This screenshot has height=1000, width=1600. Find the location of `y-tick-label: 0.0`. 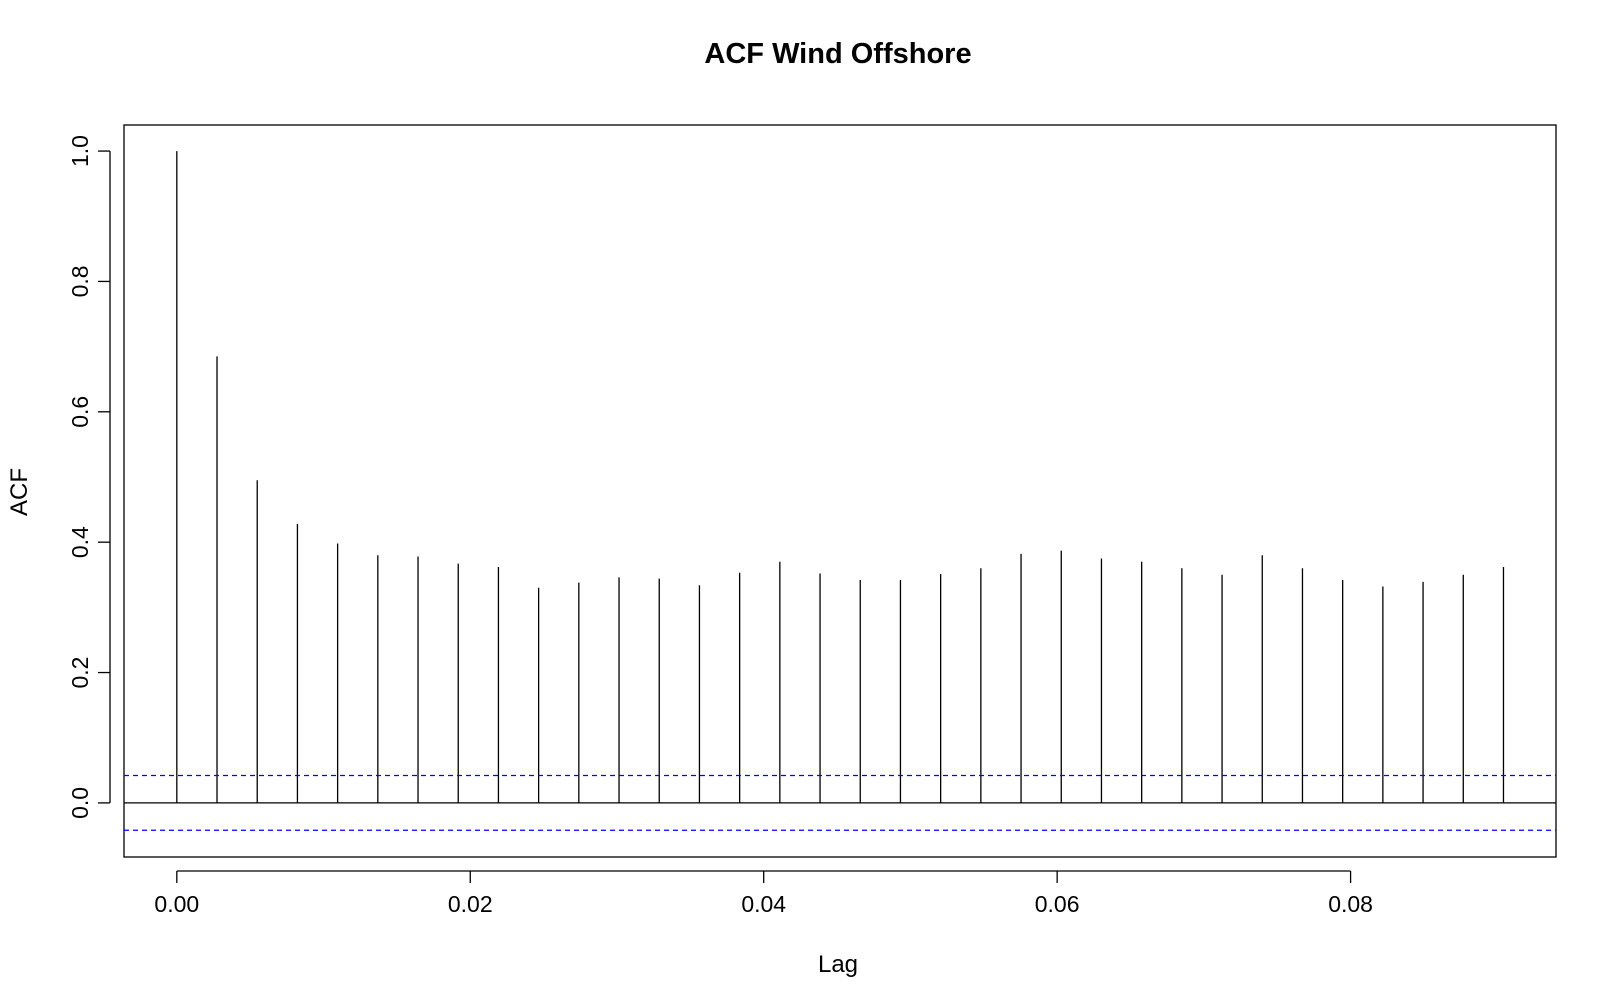

y-tick-label: 0.0 is located at coordinates (80, 803).